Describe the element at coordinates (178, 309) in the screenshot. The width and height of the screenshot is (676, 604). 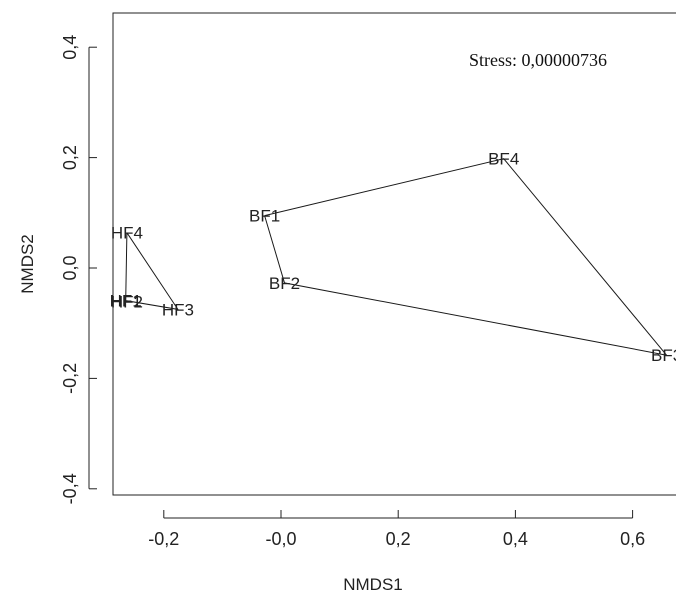
I see `point-label-hf3: HF3` at that location.